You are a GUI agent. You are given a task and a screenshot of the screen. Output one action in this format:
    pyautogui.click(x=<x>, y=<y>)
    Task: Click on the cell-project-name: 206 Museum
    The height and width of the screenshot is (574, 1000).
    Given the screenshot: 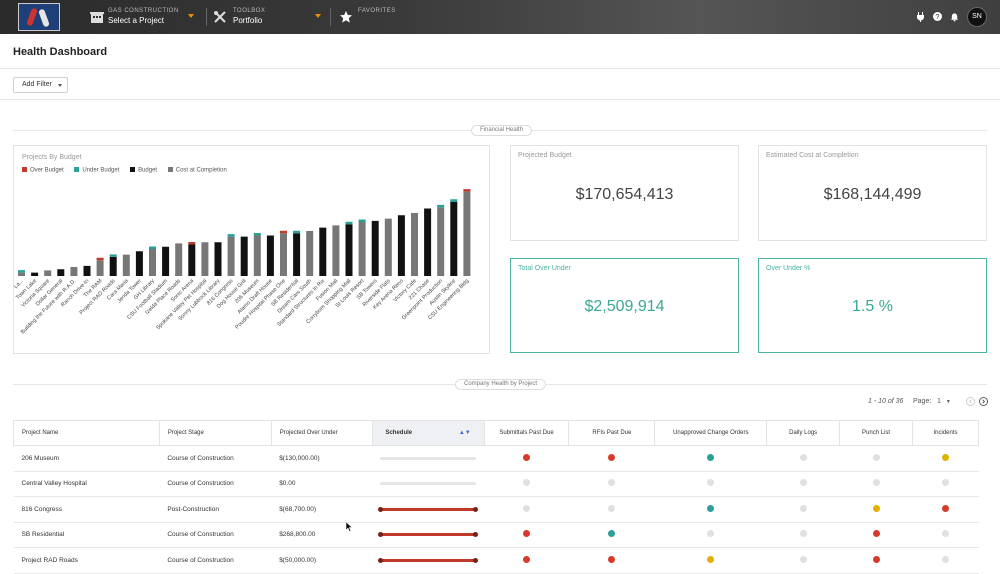 What is the action you would take?
    pyautogui.click(x=86, y=458)
    